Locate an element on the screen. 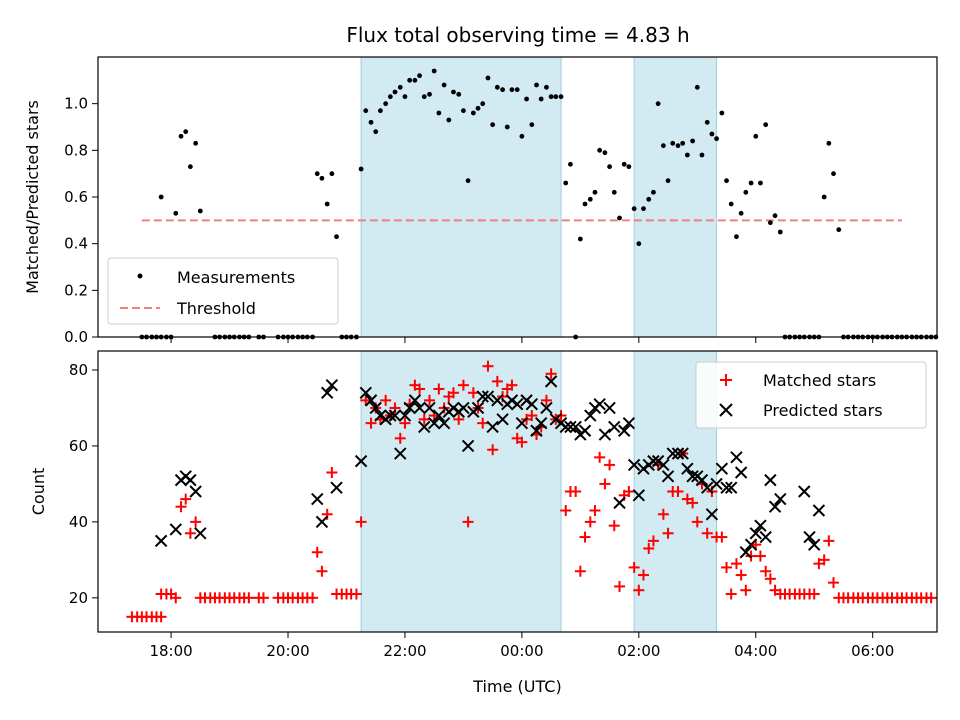 This screenshot has height=720, width=960. legend-matched-marker is located at coordinates (726, 380).